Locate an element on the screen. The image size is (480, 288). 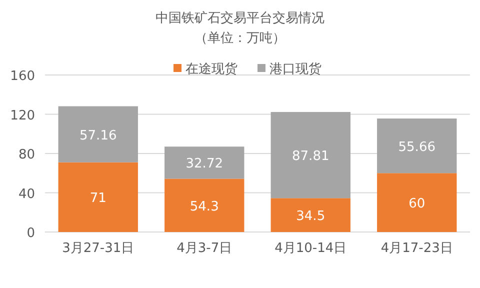
data-label: 32.72 is located at coordinates (204, 164).